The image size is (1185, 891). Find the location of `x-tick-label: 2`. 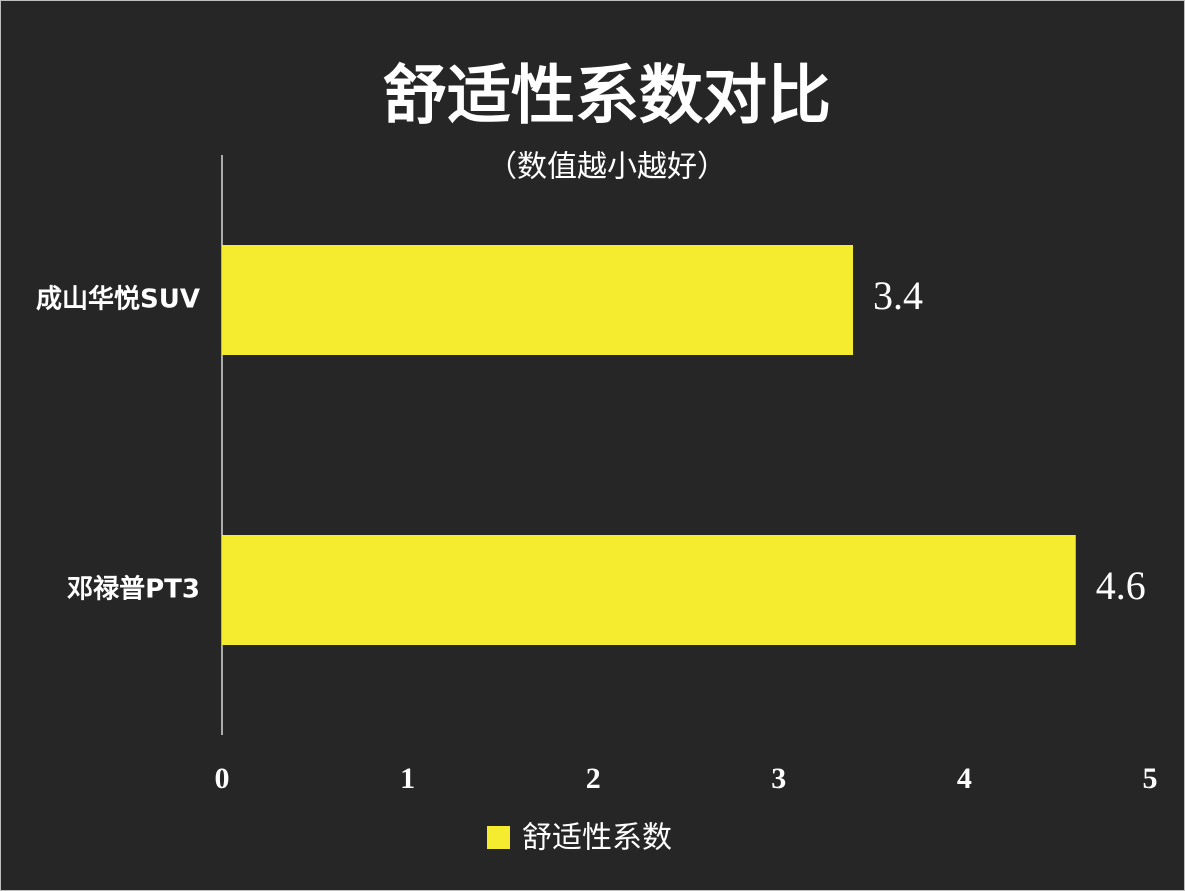

x-tick-label: 2 is located at coordinates (593, 778).